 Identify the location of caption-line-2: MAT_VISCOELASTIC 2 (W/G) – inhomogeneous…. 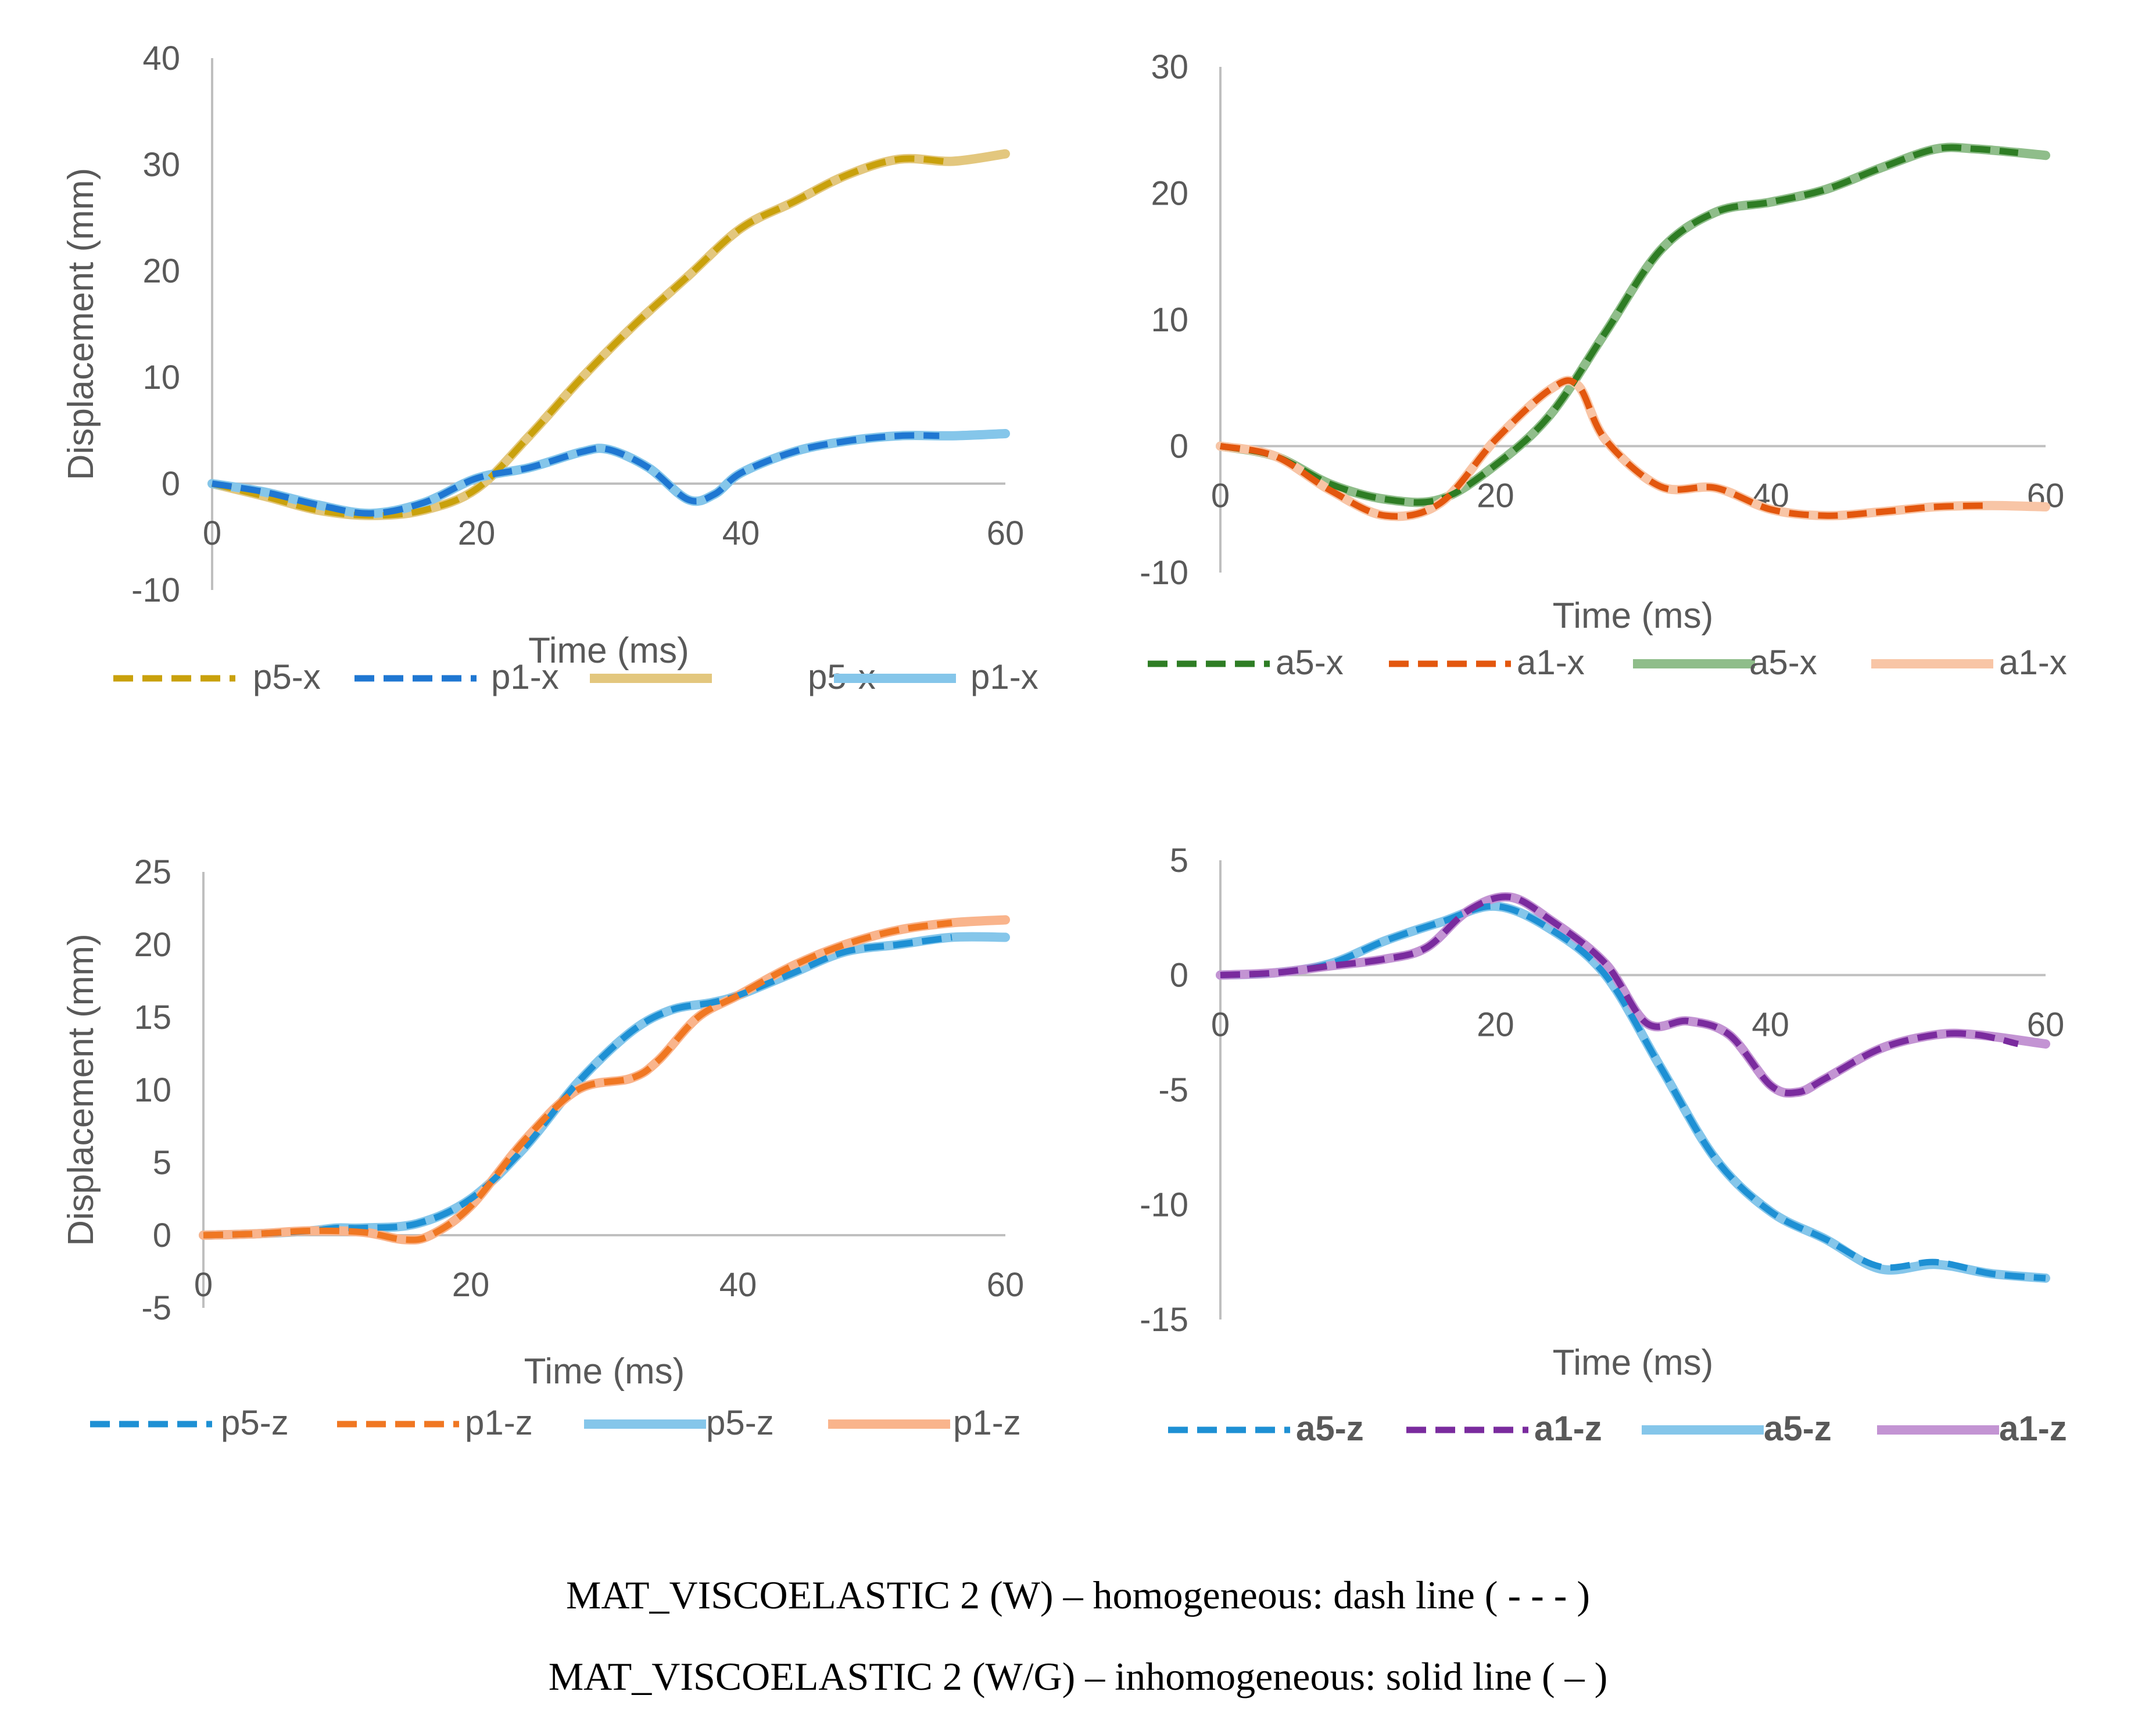
(1078, 1676).